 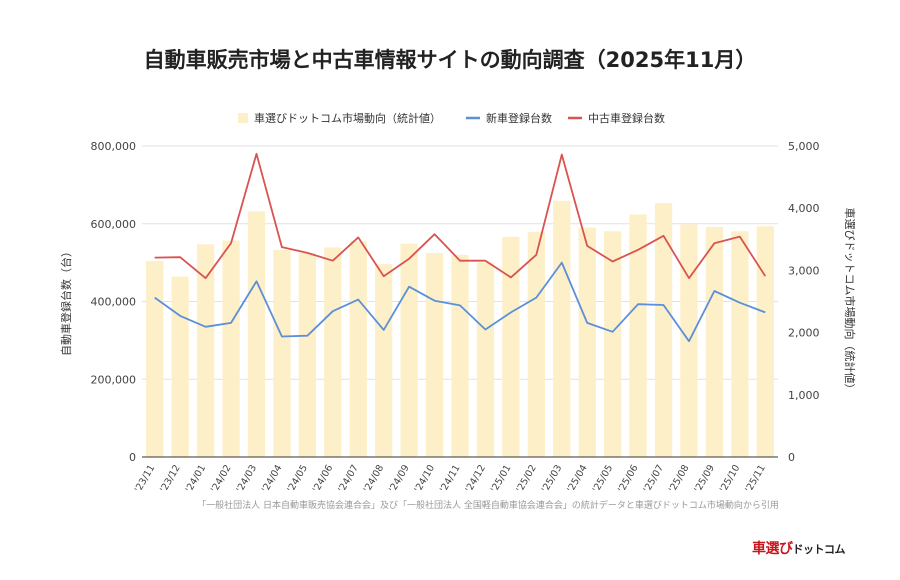 I want to click on x-tick-label: '24/12, so click(x=476, y=478).